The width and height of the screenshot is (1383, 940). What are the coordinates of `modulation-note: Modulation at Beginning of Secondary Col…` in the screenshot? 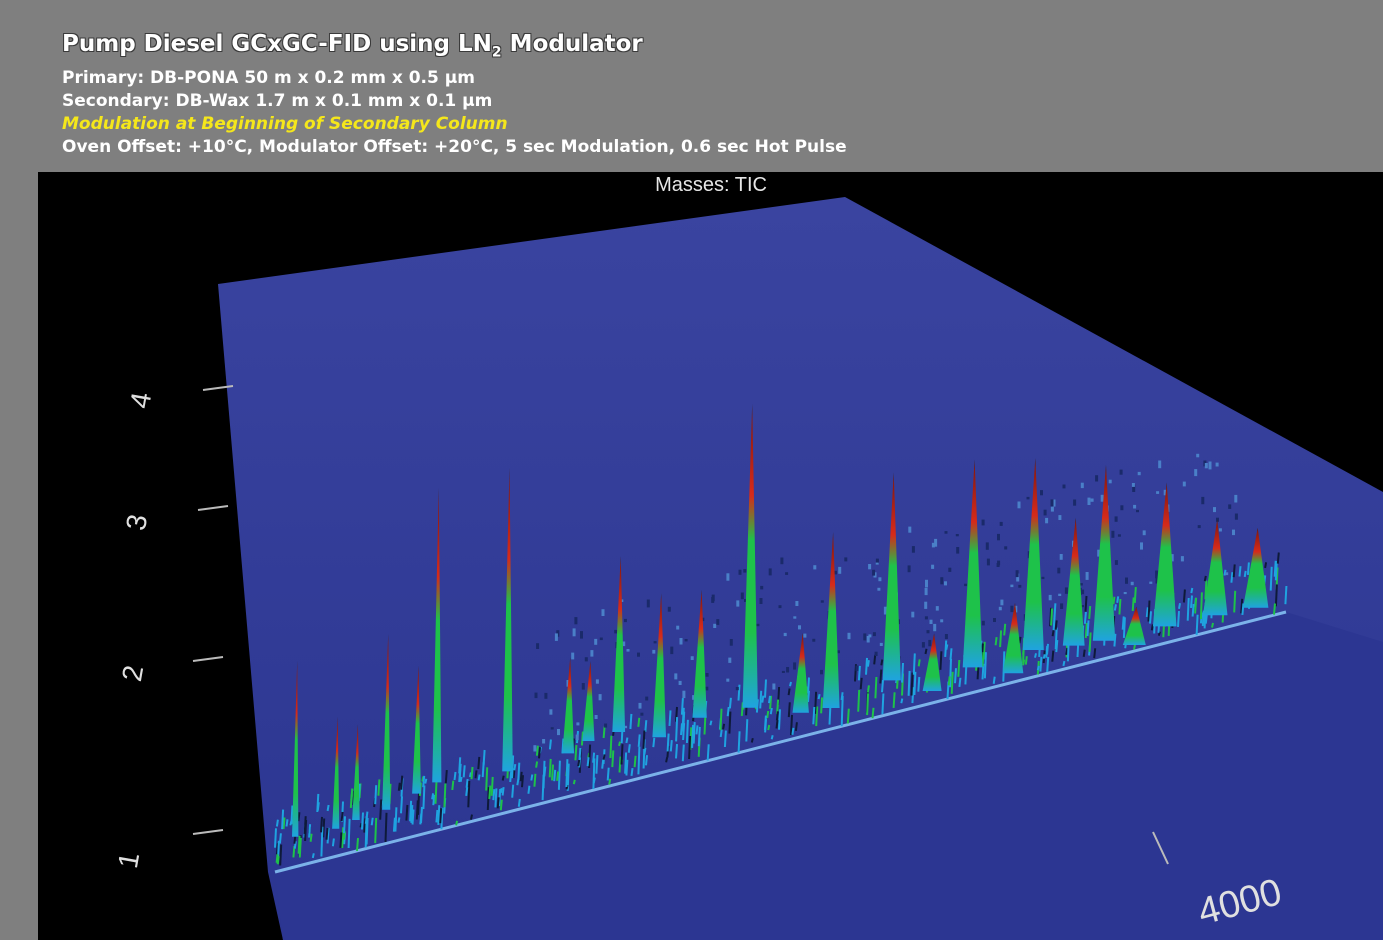 It's located at (285, 123).